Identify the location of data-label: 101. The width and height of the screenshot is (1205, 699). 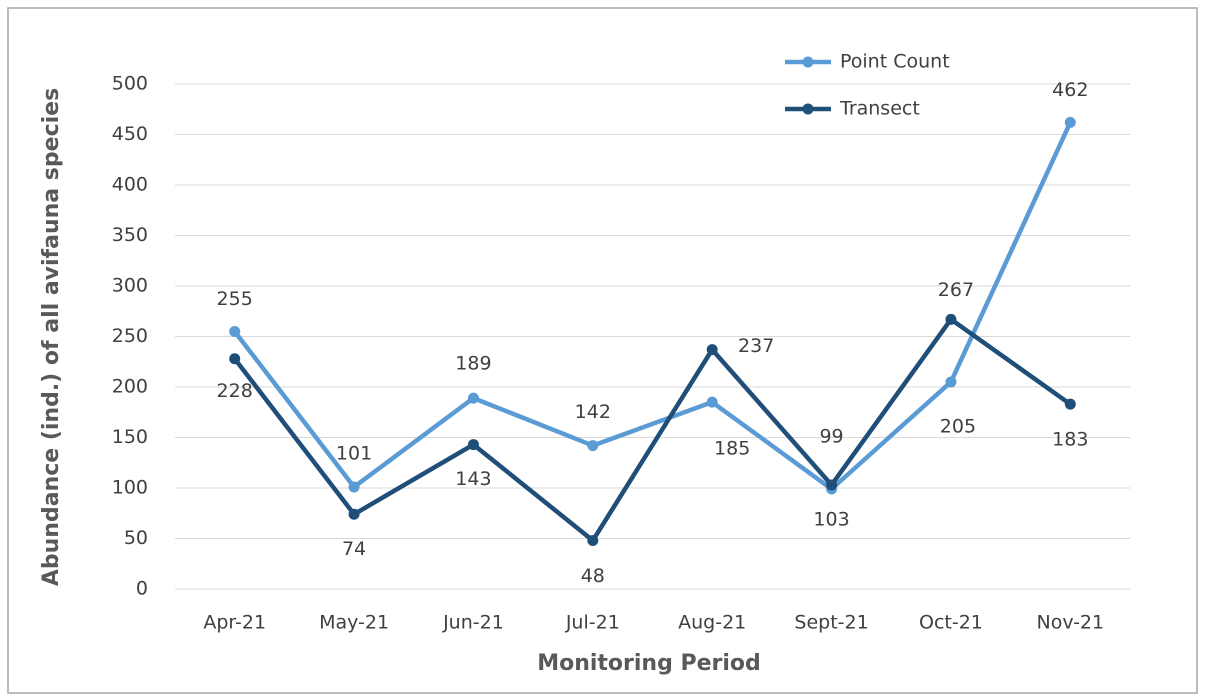
(354, 453).